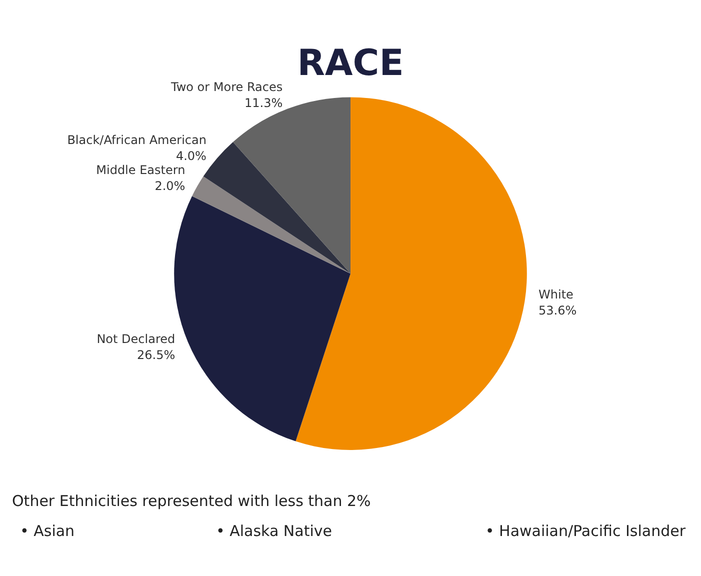 This screenshot has height=576, width=701. Describe the element at coordinates (48, 531) in the screenshot. I see `text: • Asian` at that location.